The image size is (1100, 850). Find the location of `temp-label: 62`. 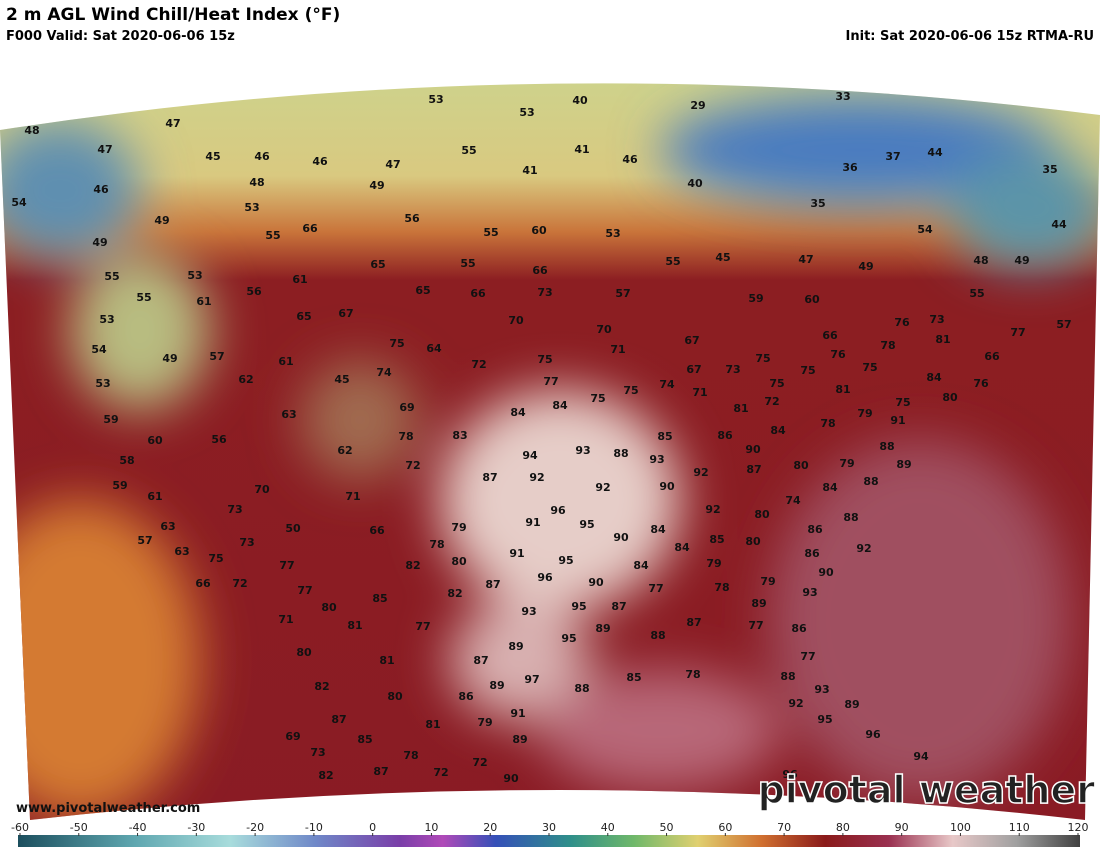

temp-label: 62 is located at coordinates (245, 379).